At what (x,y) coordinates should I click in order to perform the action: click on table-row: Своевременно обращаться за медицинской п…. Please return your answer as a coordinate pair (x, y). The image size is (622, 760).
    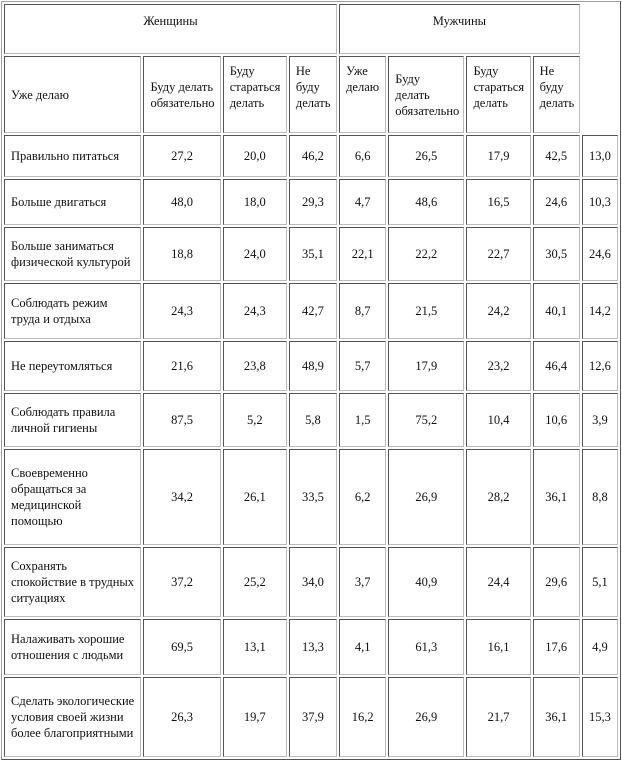
    Looking at the image, I should click on (311, 497).